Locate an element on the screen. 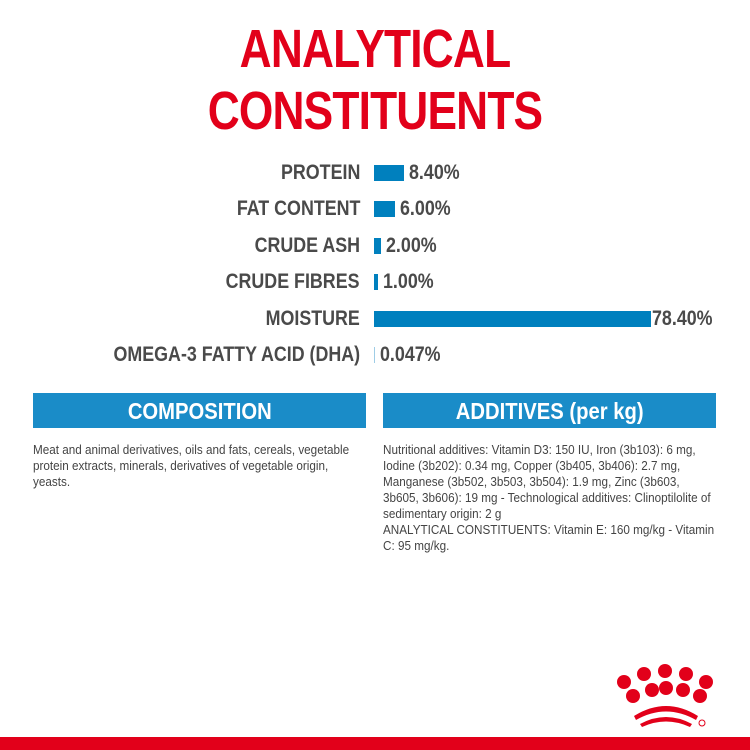 This screenshot has height=750, width=750. chart-row: CRUDE FIBRES 1.00% is located at coordinates (375, 282).